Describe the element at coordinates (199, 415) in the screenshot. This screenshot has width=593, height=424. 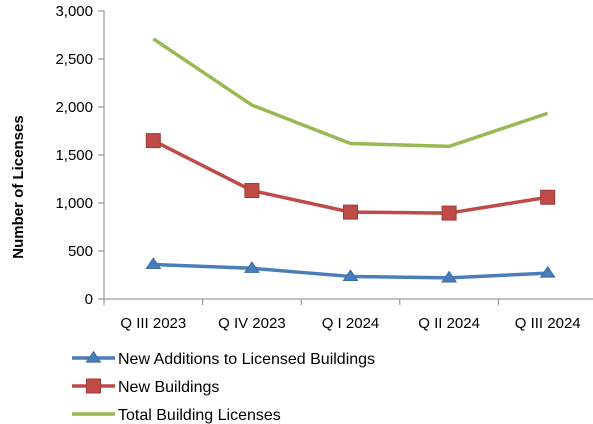
I see `legend-label: Total Building Licenses` at that location.